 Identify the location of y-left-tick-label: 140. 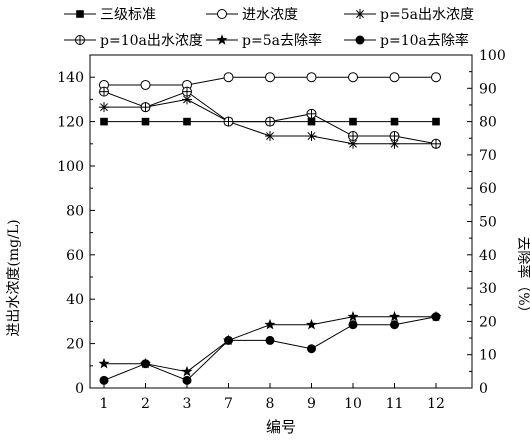
(70, 78).